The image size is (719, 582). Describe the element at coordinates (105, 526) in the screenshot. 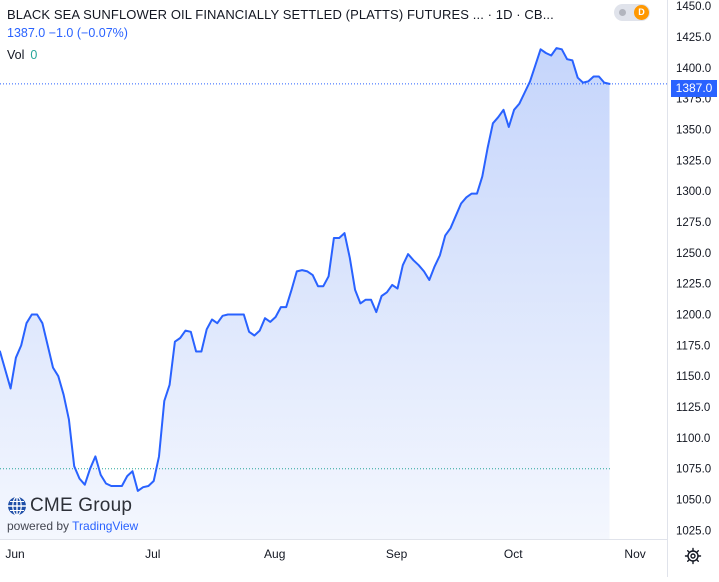

I see `tradingview-link: TradingView` at that location.